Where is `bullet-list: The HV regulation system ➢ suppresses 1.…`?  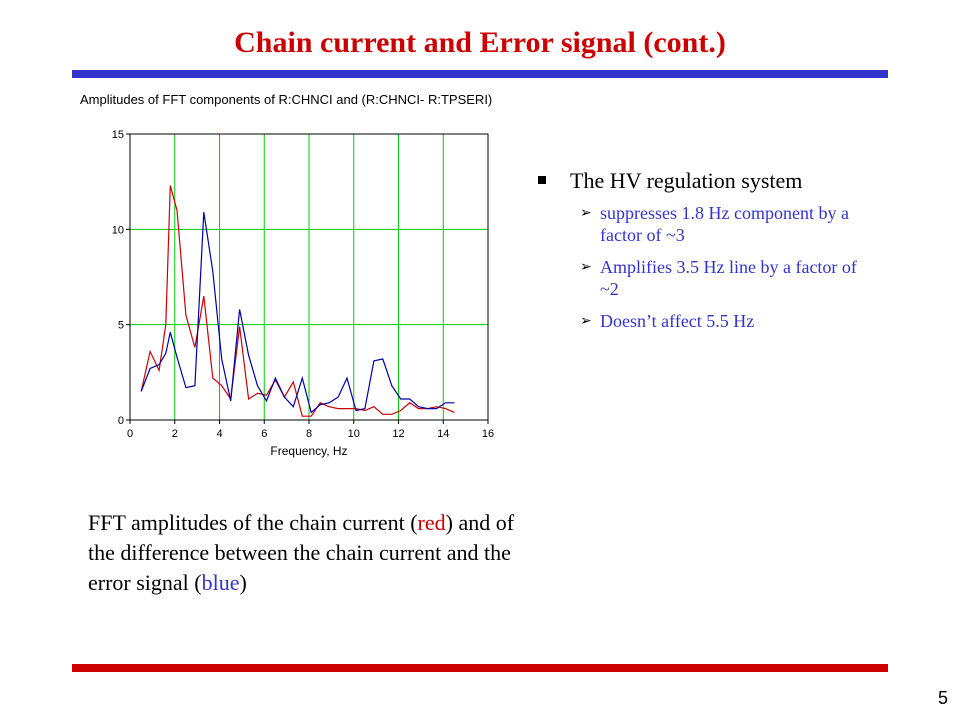
bullet-list: The HV regulation system ➢ suppresses 1.… is located at coordinates (708, 255).